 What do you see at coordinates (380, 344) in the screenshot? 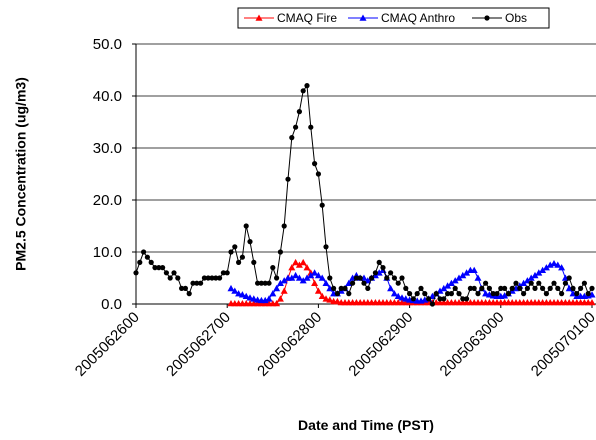
I see `x-tick-label: 2005062900` at bounding box center [380, 344].